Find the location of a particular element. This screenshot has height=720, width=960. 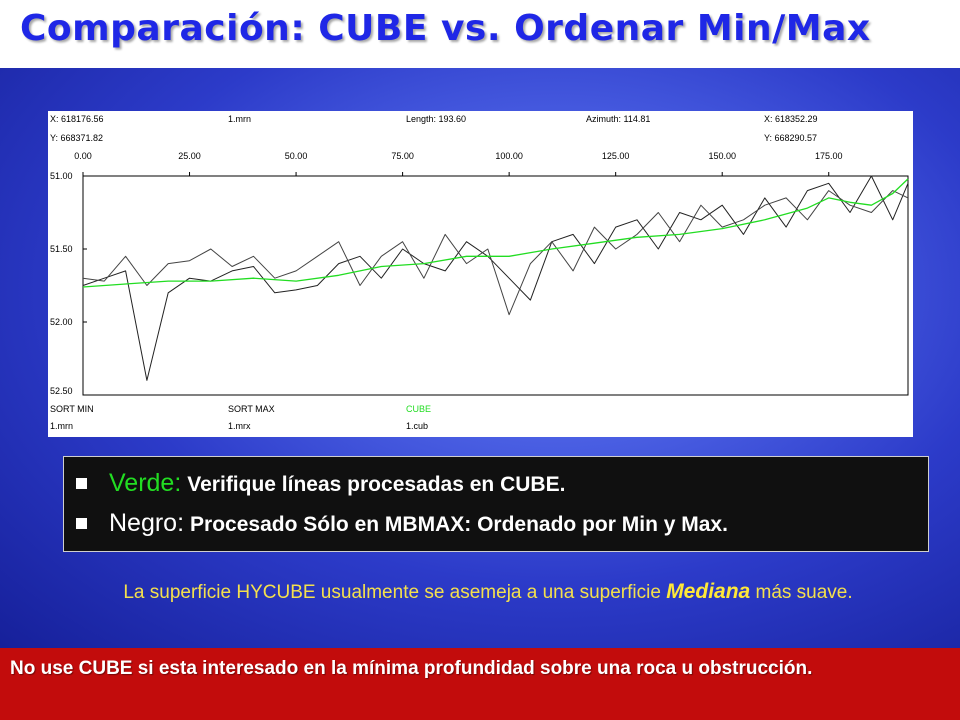

series-cube-line is located at coordinates (495, 233).